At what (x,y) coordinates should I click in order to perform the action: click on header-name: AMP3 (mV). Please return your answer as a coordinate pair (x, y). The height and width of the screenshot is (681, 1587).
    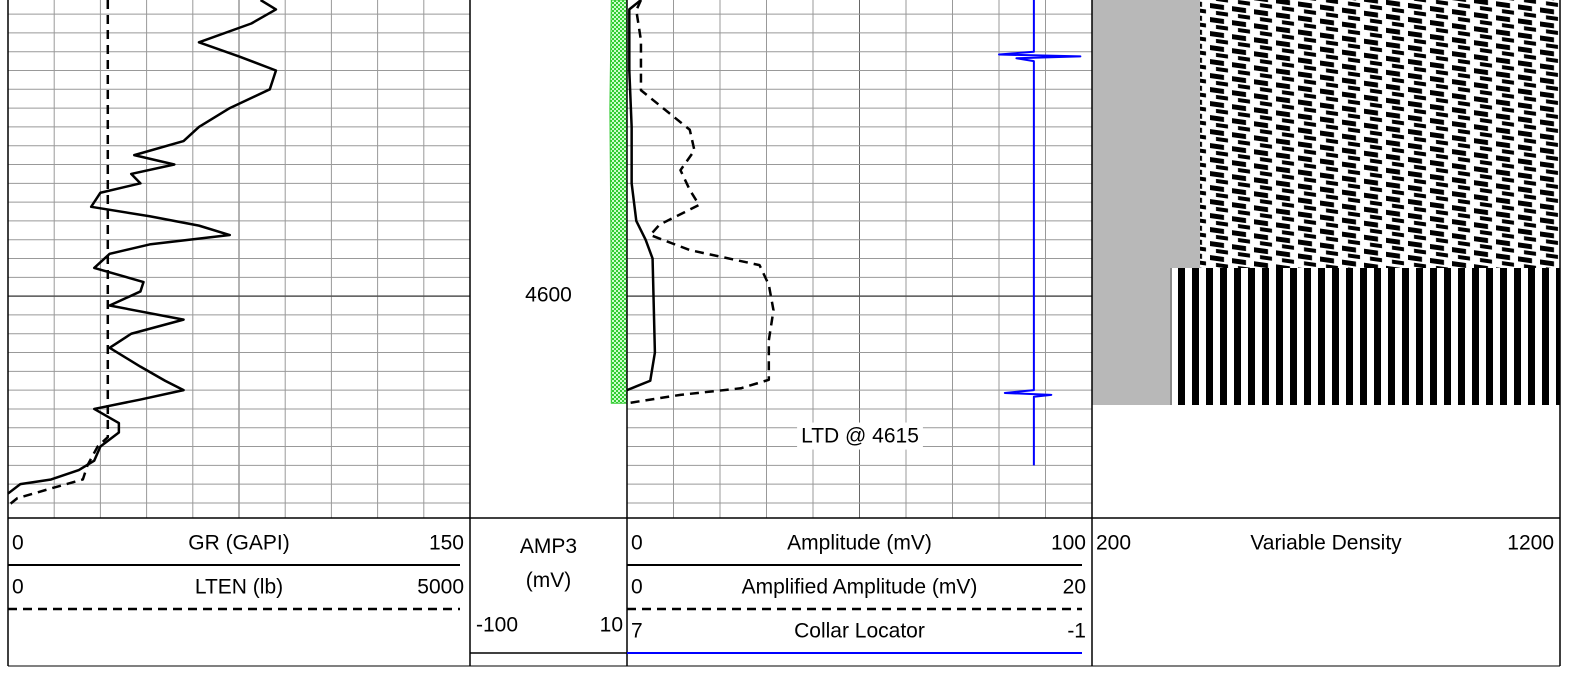
    Looking at the image, I should click on (548, 563).